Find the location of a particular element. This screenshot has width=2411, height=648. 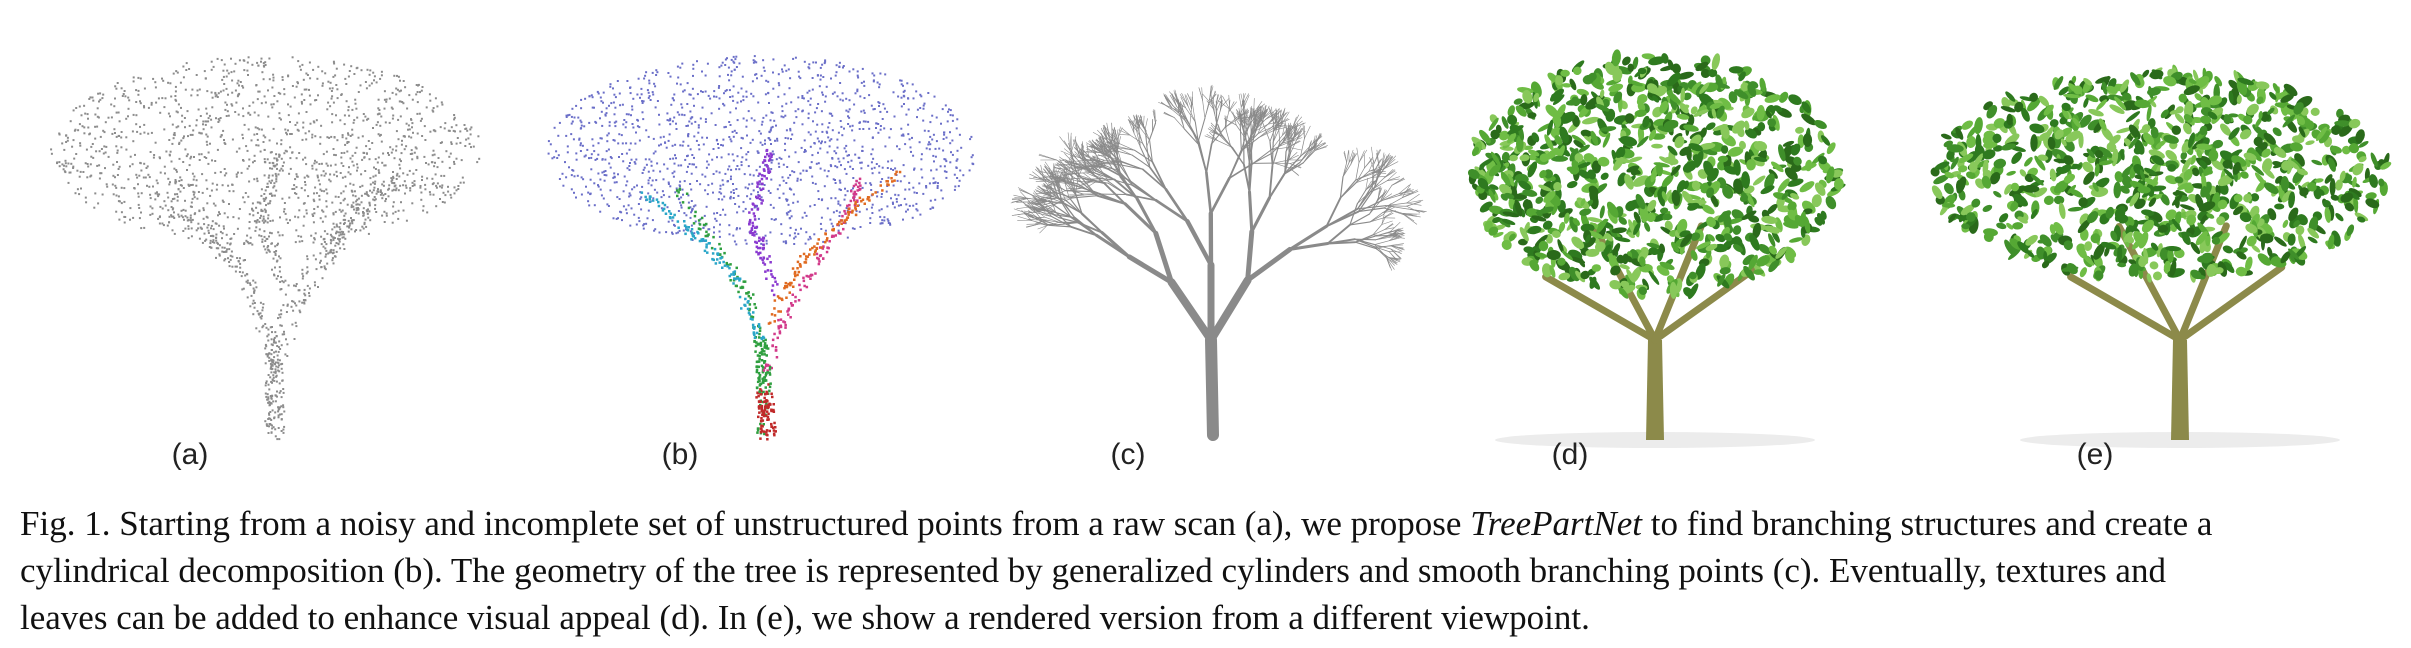

panel-label-a: (a) is located at coordinates (190, 454).